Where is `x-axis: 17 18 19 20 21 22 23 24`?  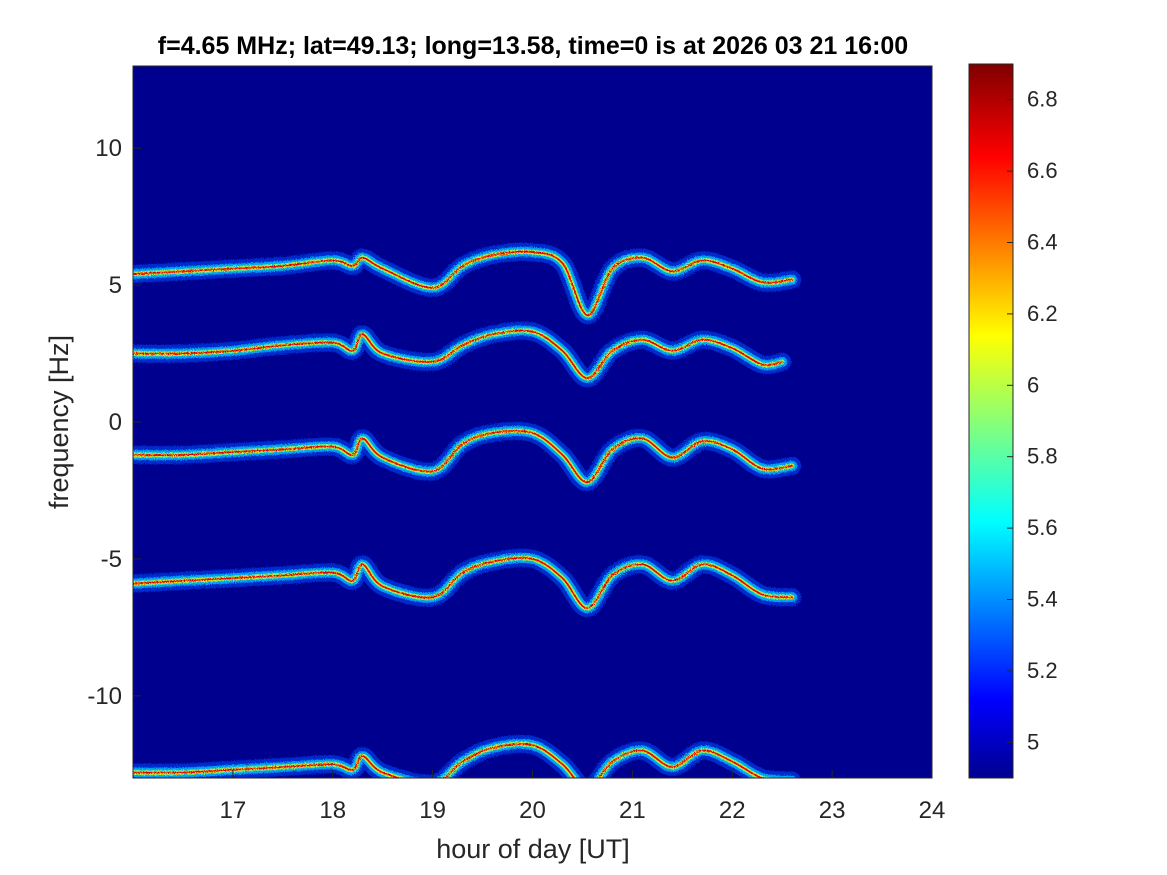 x-axis: 17 18 19 20 21 22 23 24 is located at coordinates (583, 797).